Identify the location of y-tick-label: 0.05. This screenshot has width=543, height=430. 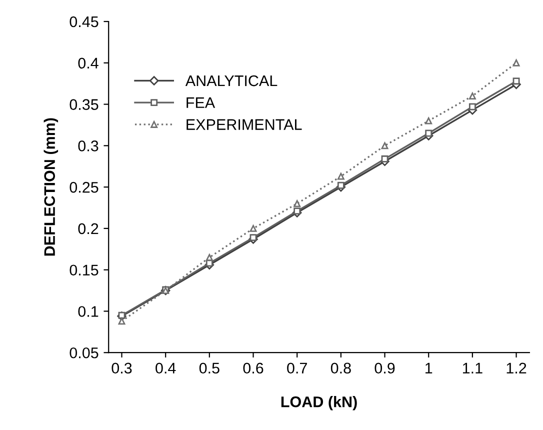
(84, 352).